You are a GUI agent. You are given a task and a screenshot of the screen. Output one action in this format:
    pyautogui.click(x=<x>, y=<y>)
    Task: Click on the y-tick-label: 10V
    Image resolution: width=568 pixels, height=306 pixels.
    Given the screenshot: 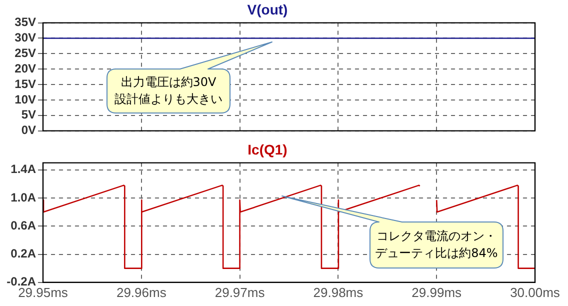 What is the action you would take?
    pyautogui.click(x=25, y=99)
    